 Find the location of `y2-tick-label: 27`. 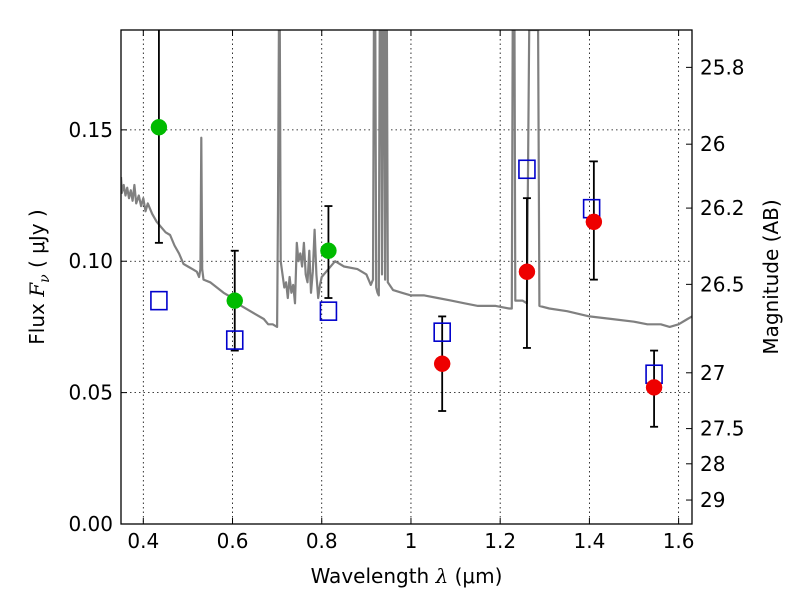

y2-tick-label: 27 is located at coordinates (712, 373).